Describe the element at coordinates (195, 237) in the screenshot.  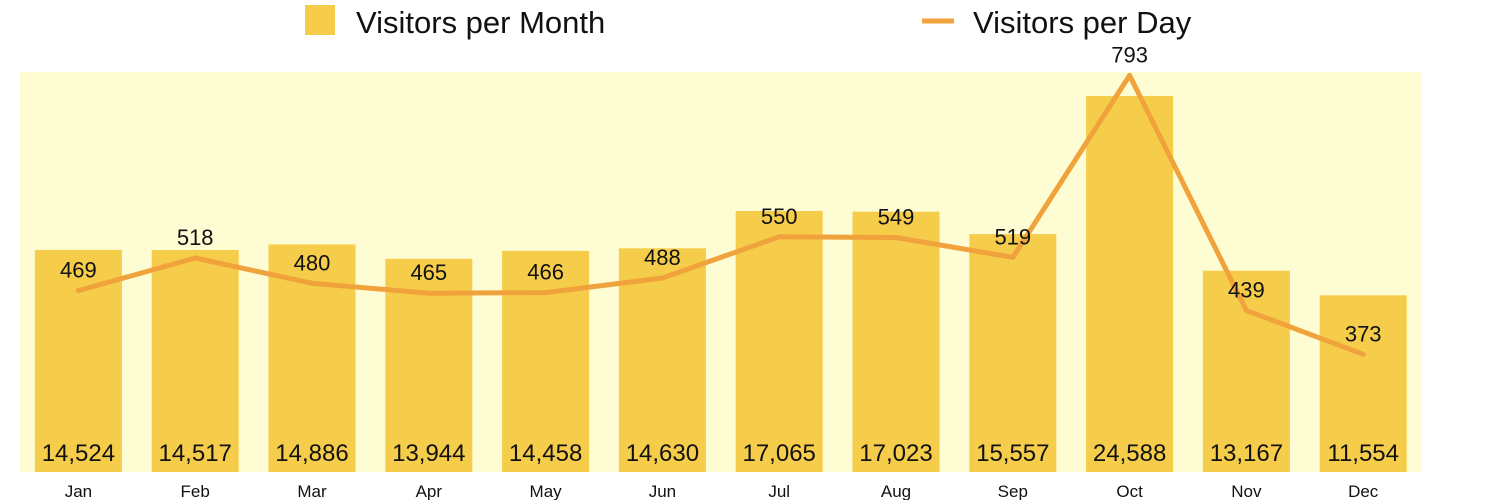
I see `line-value-label-feb: 518` at that location.